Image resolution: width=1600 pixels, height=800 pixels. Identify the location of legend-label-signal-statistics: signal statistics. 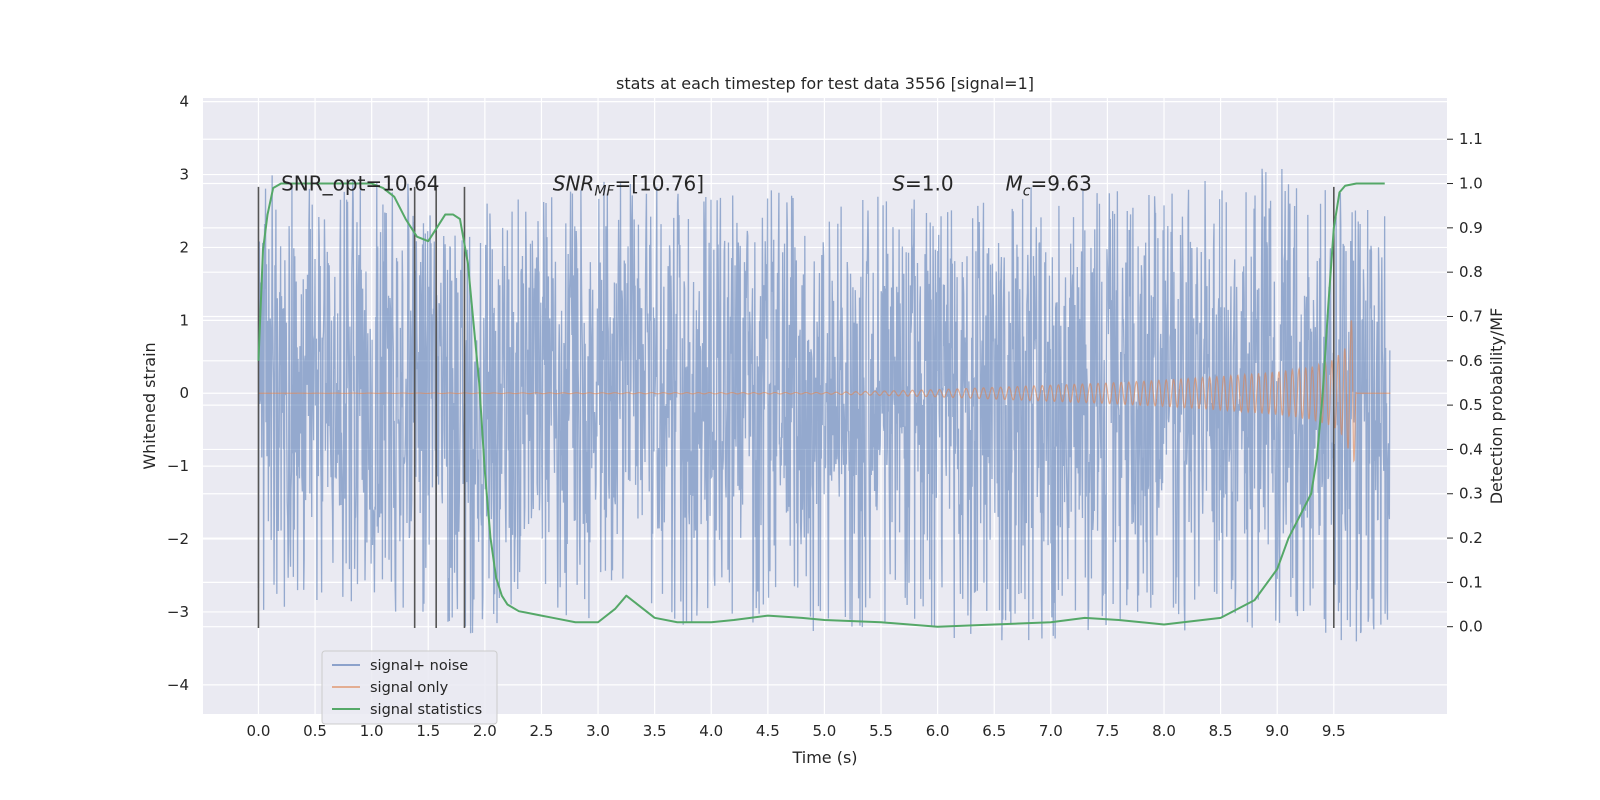
(426, 710).